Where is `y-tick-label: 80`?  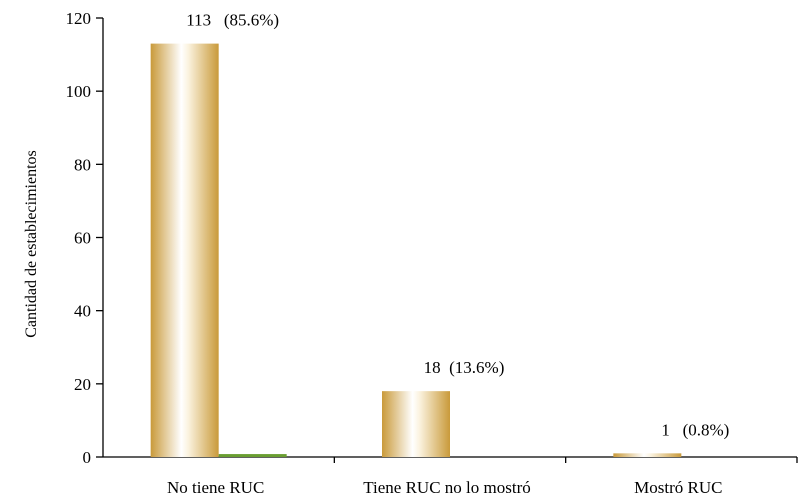 y-tick-label: 80 is located at coordinates (82, 164).